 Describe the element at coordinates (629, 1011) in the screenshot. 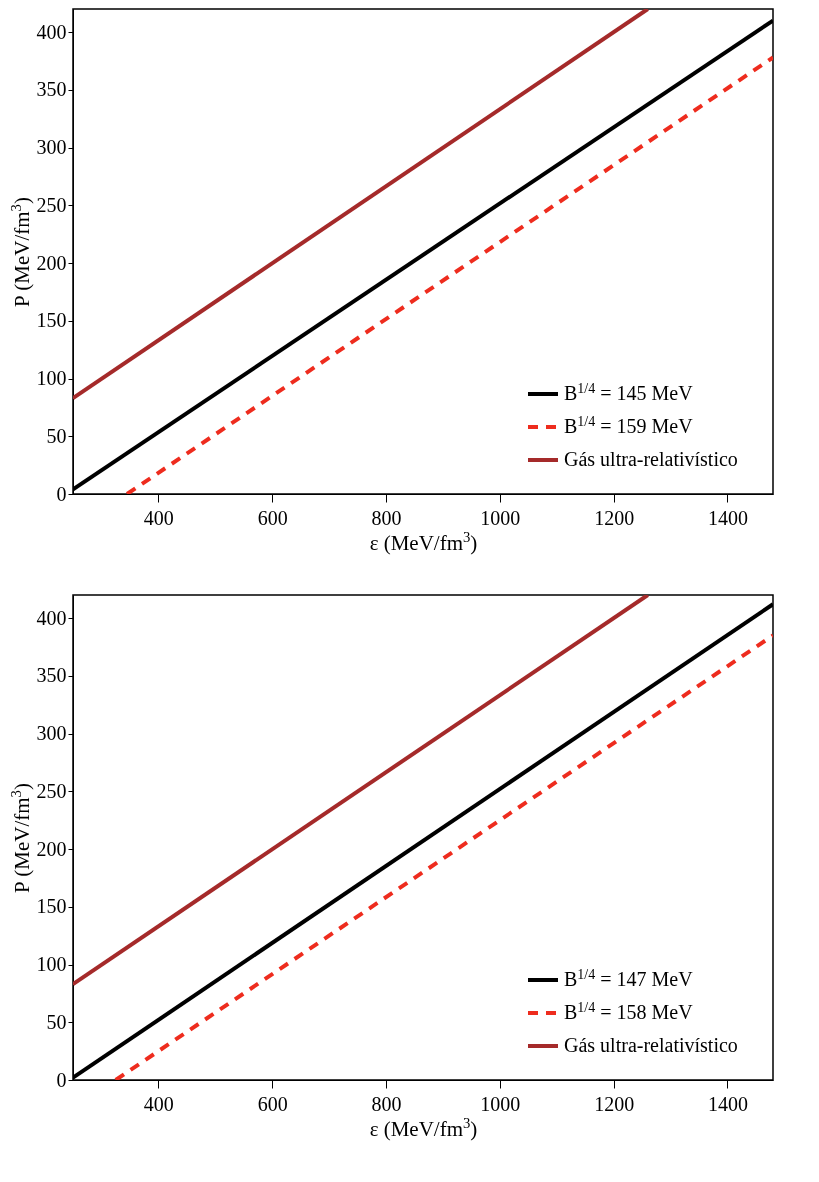

I see `legend-label: B$^{1/4}$ = 158 MeV` at that location.